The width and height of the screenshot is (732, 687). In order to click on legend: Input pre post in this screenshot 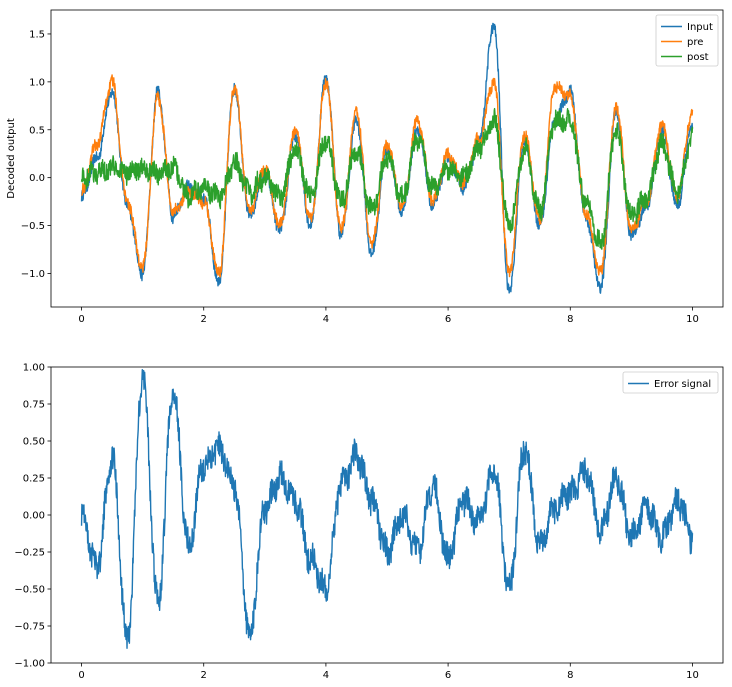, I will do `click(687, 40)`.